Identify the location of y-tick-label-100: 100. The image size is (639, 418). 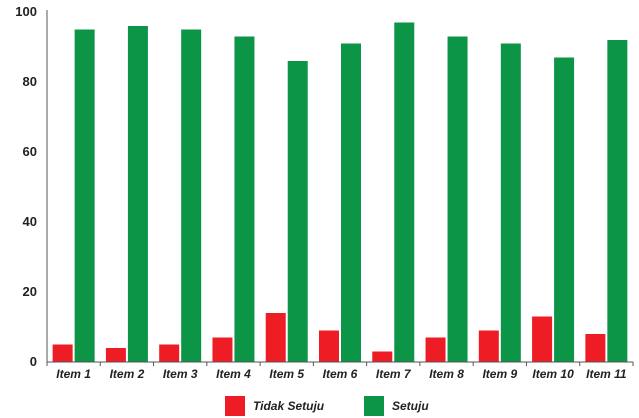
(26, 11).